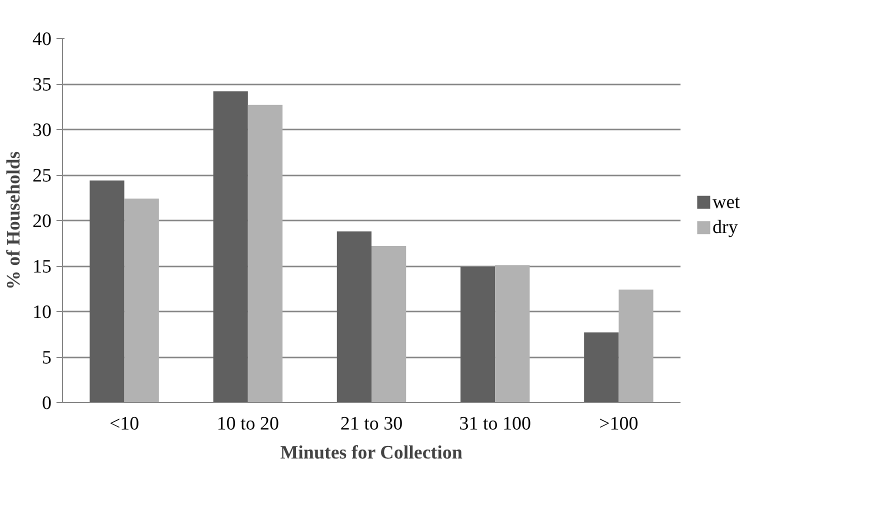 Image resolution: width=889 pixels, height=516 pixels. Describe the element at coordinates (42, 267) in the screenshot. I see `y-tick-label: 15` at that location.